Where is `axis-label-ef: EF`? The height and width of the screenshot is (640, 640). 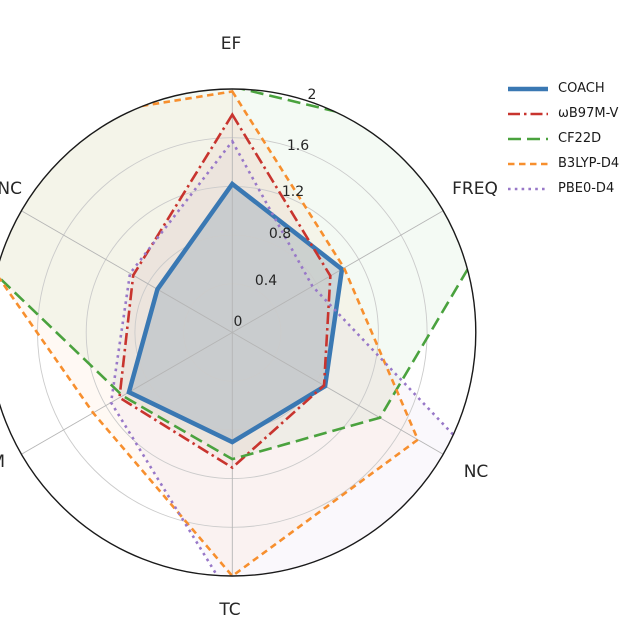
axis-label-ef: EF is located at coordinates (231, 44).